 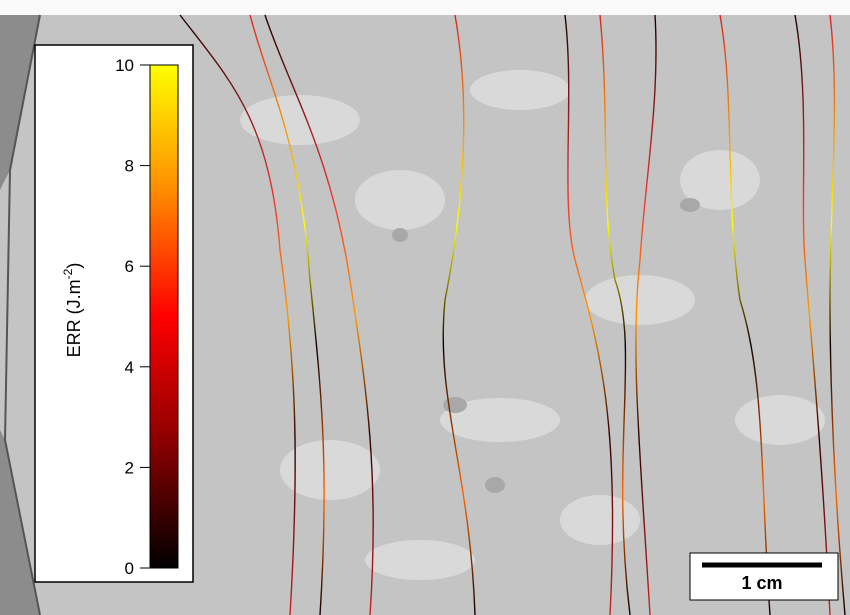 I want to click on tick-label: 0, so click(x=129, y=568).